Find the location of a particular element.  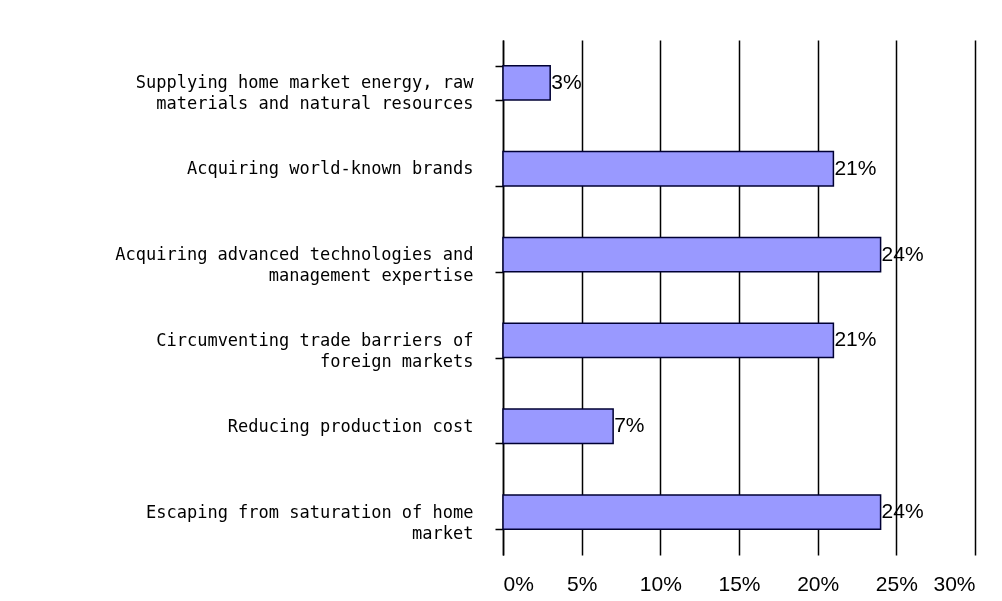

x-tick-label: 30% is located at coordinates (954, 583).